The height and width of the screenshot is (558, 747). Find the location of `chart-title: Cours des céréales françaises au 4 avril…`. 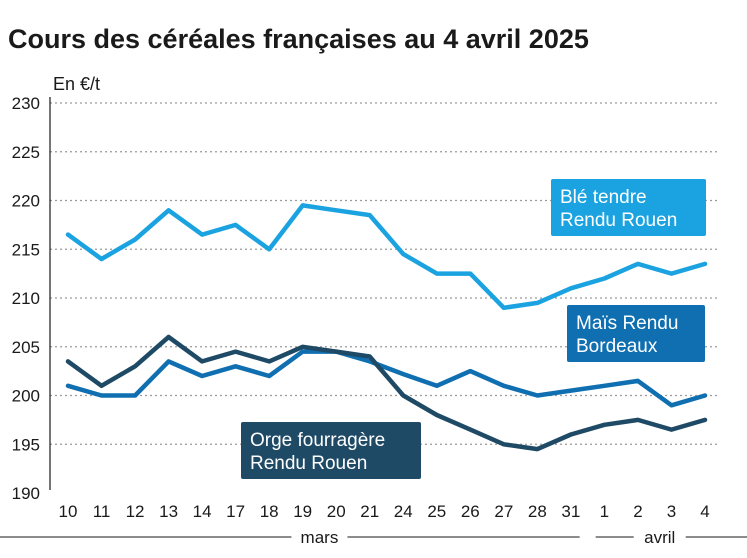

chart-title: Cours des céréales françaises au 4 avril… is located at coordinates (298, 39).